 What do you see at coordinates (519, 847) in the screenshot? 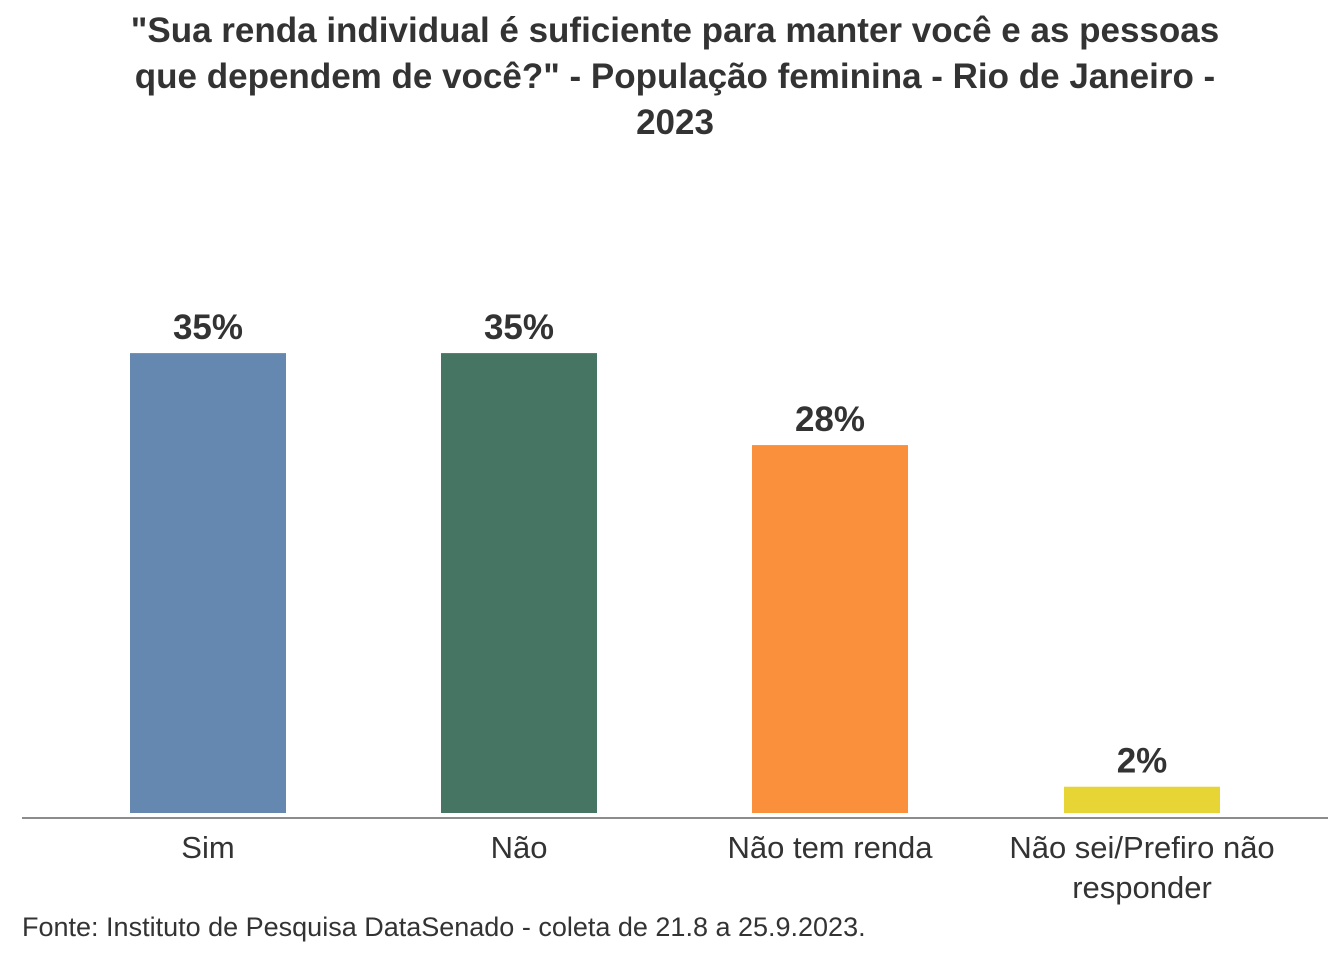
I see `category-label-2: Não` at bounding box center [519, 847].